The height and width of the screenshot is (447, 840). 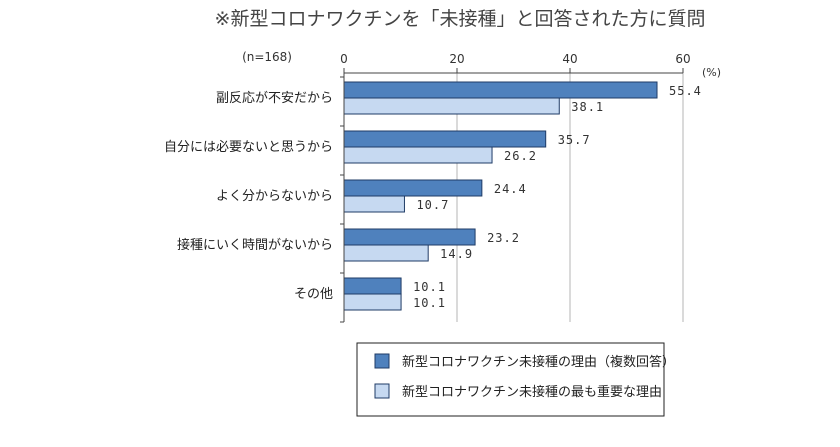 What do you see at coordinates (248, 147) in the screenshot?
I see `category-label: 自分には必要ないと思うから` at bounding box center [248, 147].